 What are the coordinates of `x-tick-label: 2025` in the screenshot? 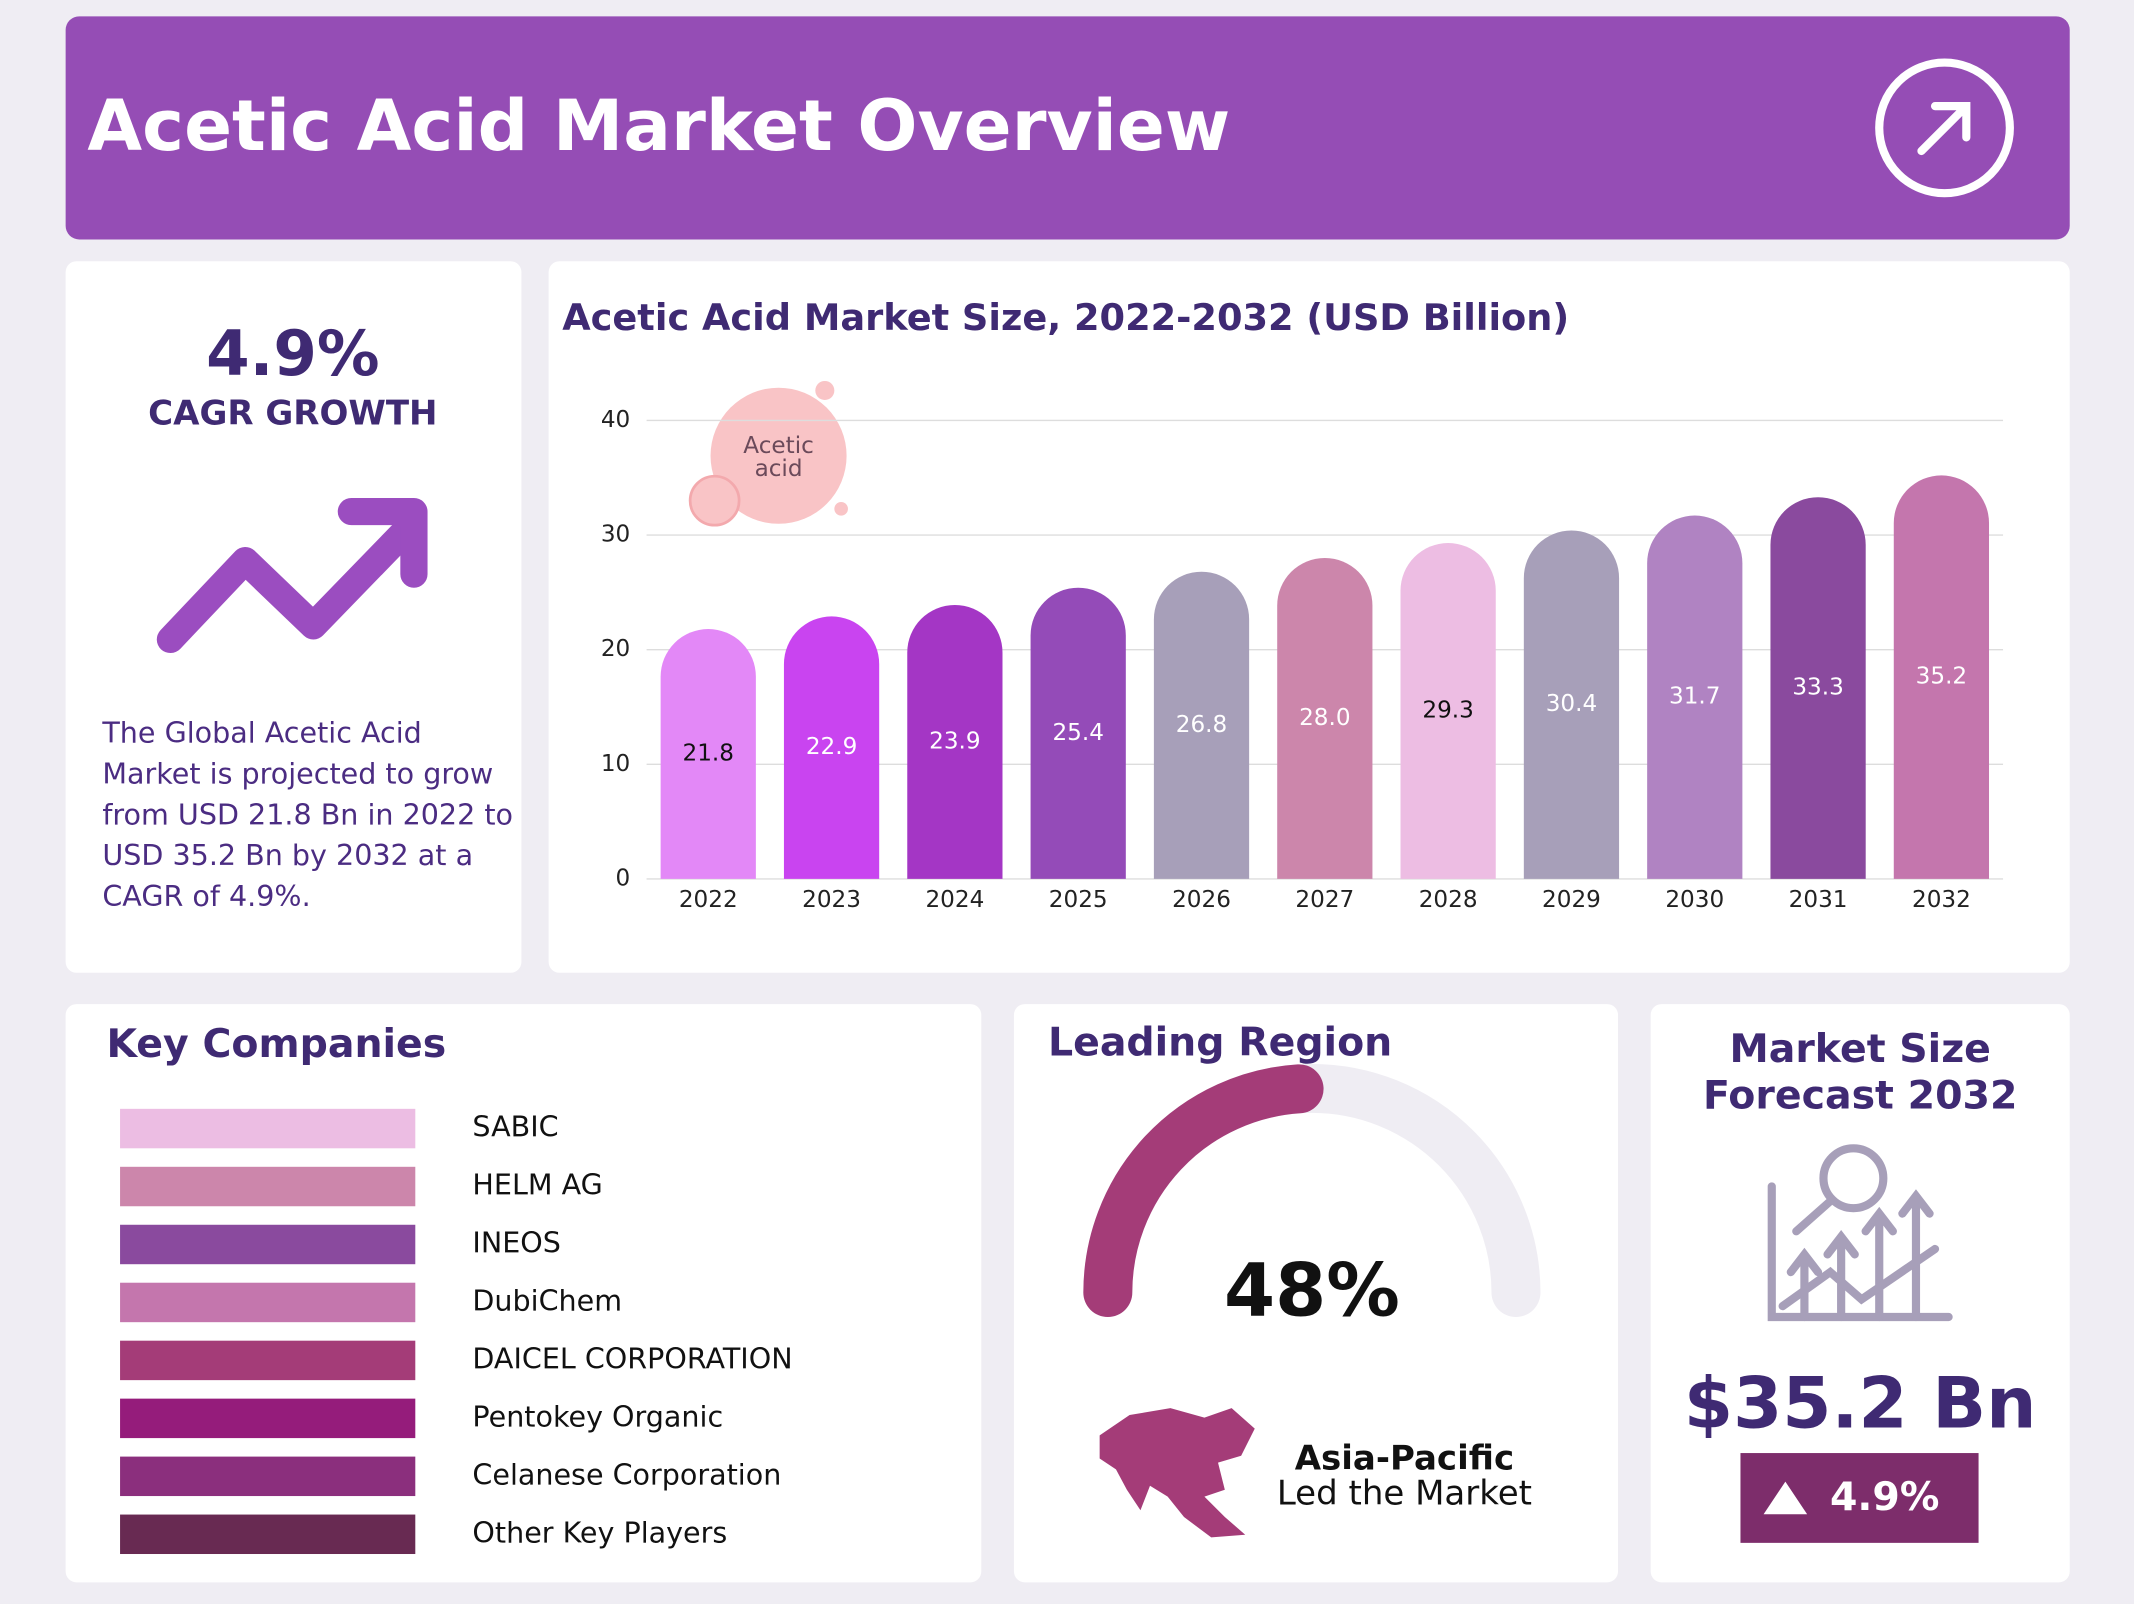 It's located at (1078, 900).